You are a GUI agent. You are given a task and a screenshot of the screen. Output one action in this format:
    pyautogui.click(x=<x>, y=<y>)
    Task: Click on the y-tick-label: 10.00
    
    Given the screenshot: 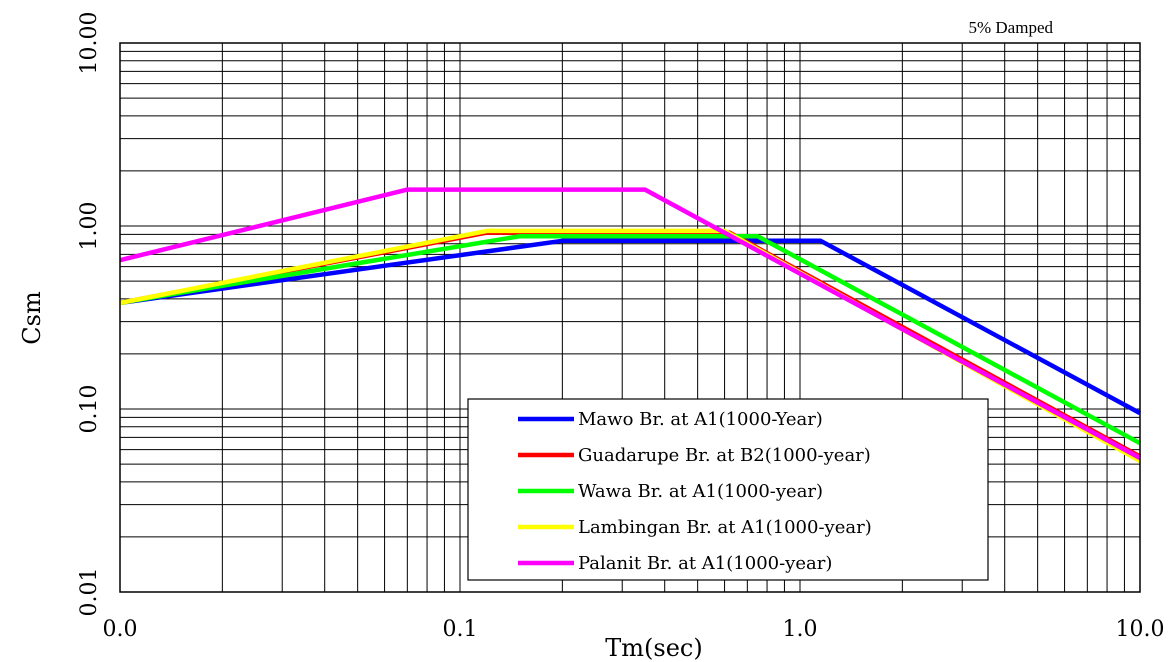 What is the action you would take?
    pyautogui.click(x=89, y=43)
    